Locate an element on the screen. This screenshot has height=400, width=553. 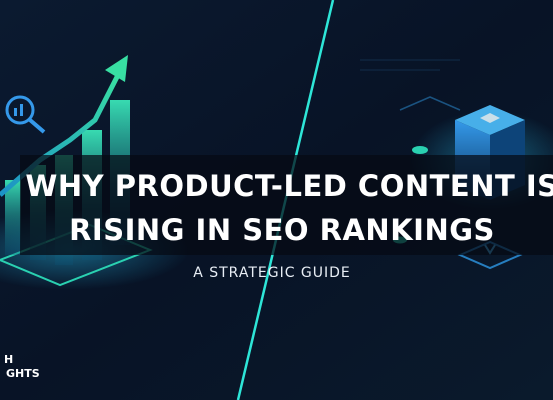
title-line: WHY PRODUCT-LED CONTENT IS is located at coordinates (289, 186).